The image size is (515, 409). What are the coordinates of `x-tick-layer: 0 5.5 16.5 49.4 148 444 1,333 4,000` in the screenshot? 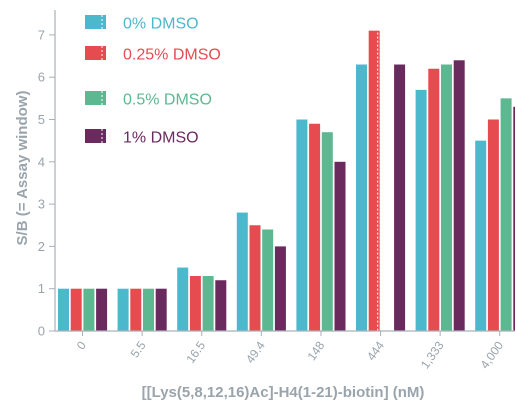 It's located at (290, 351).